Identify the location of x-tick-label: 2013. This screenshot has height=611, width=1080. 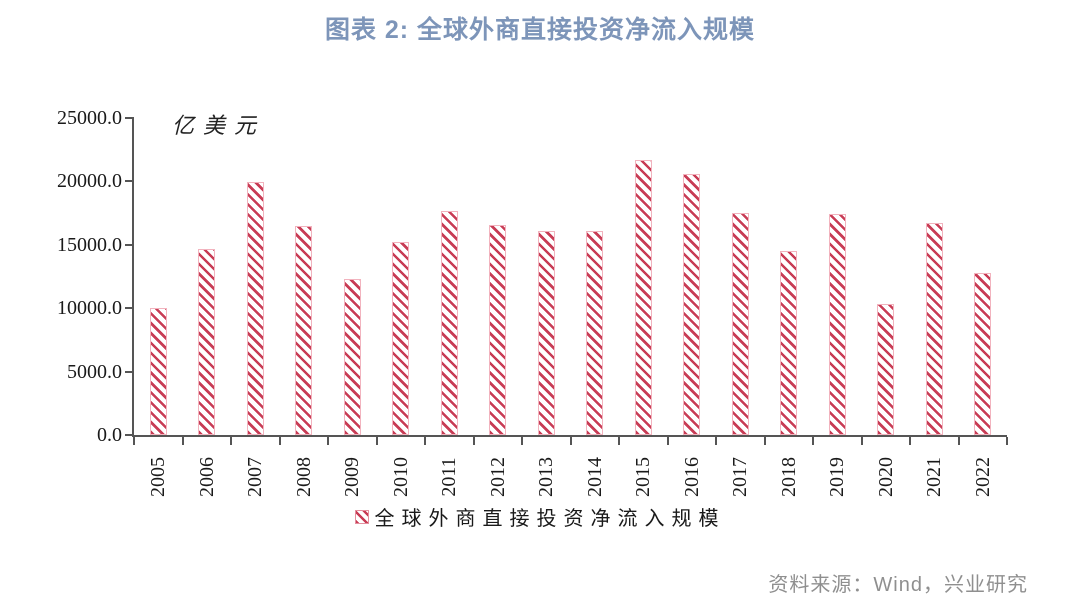
(546, 477).